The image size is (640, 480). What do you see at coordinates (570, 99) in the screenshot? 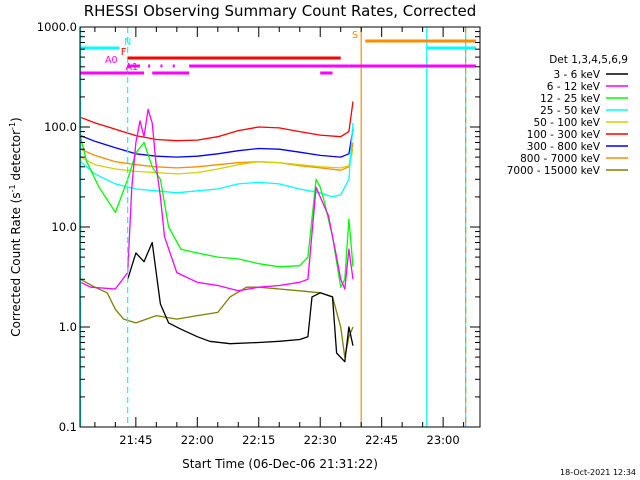
I see `legend-label-2: 12 - 25 keV` at bounding box center [570, 99].